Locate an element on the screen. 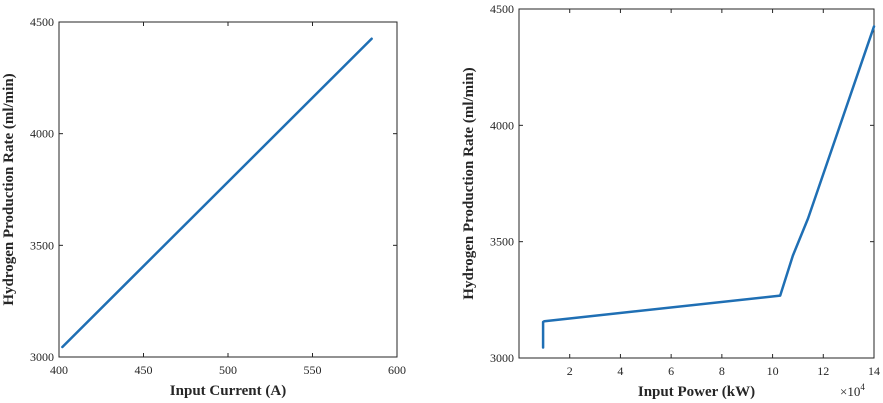 The image size is (883, 403). x-exponent-label: ×10⁴ is located at coordinates (852, 390).